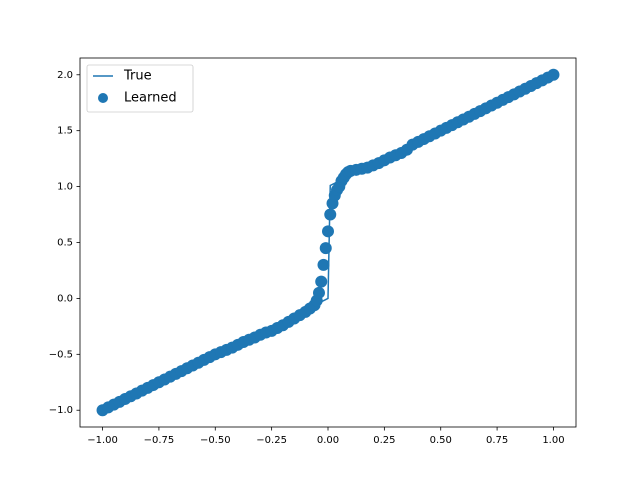  What do you see at coordinates (497, 440) in the screenshot?
I see `x-tick-label: 0.75` at bounding box center [497, 440].